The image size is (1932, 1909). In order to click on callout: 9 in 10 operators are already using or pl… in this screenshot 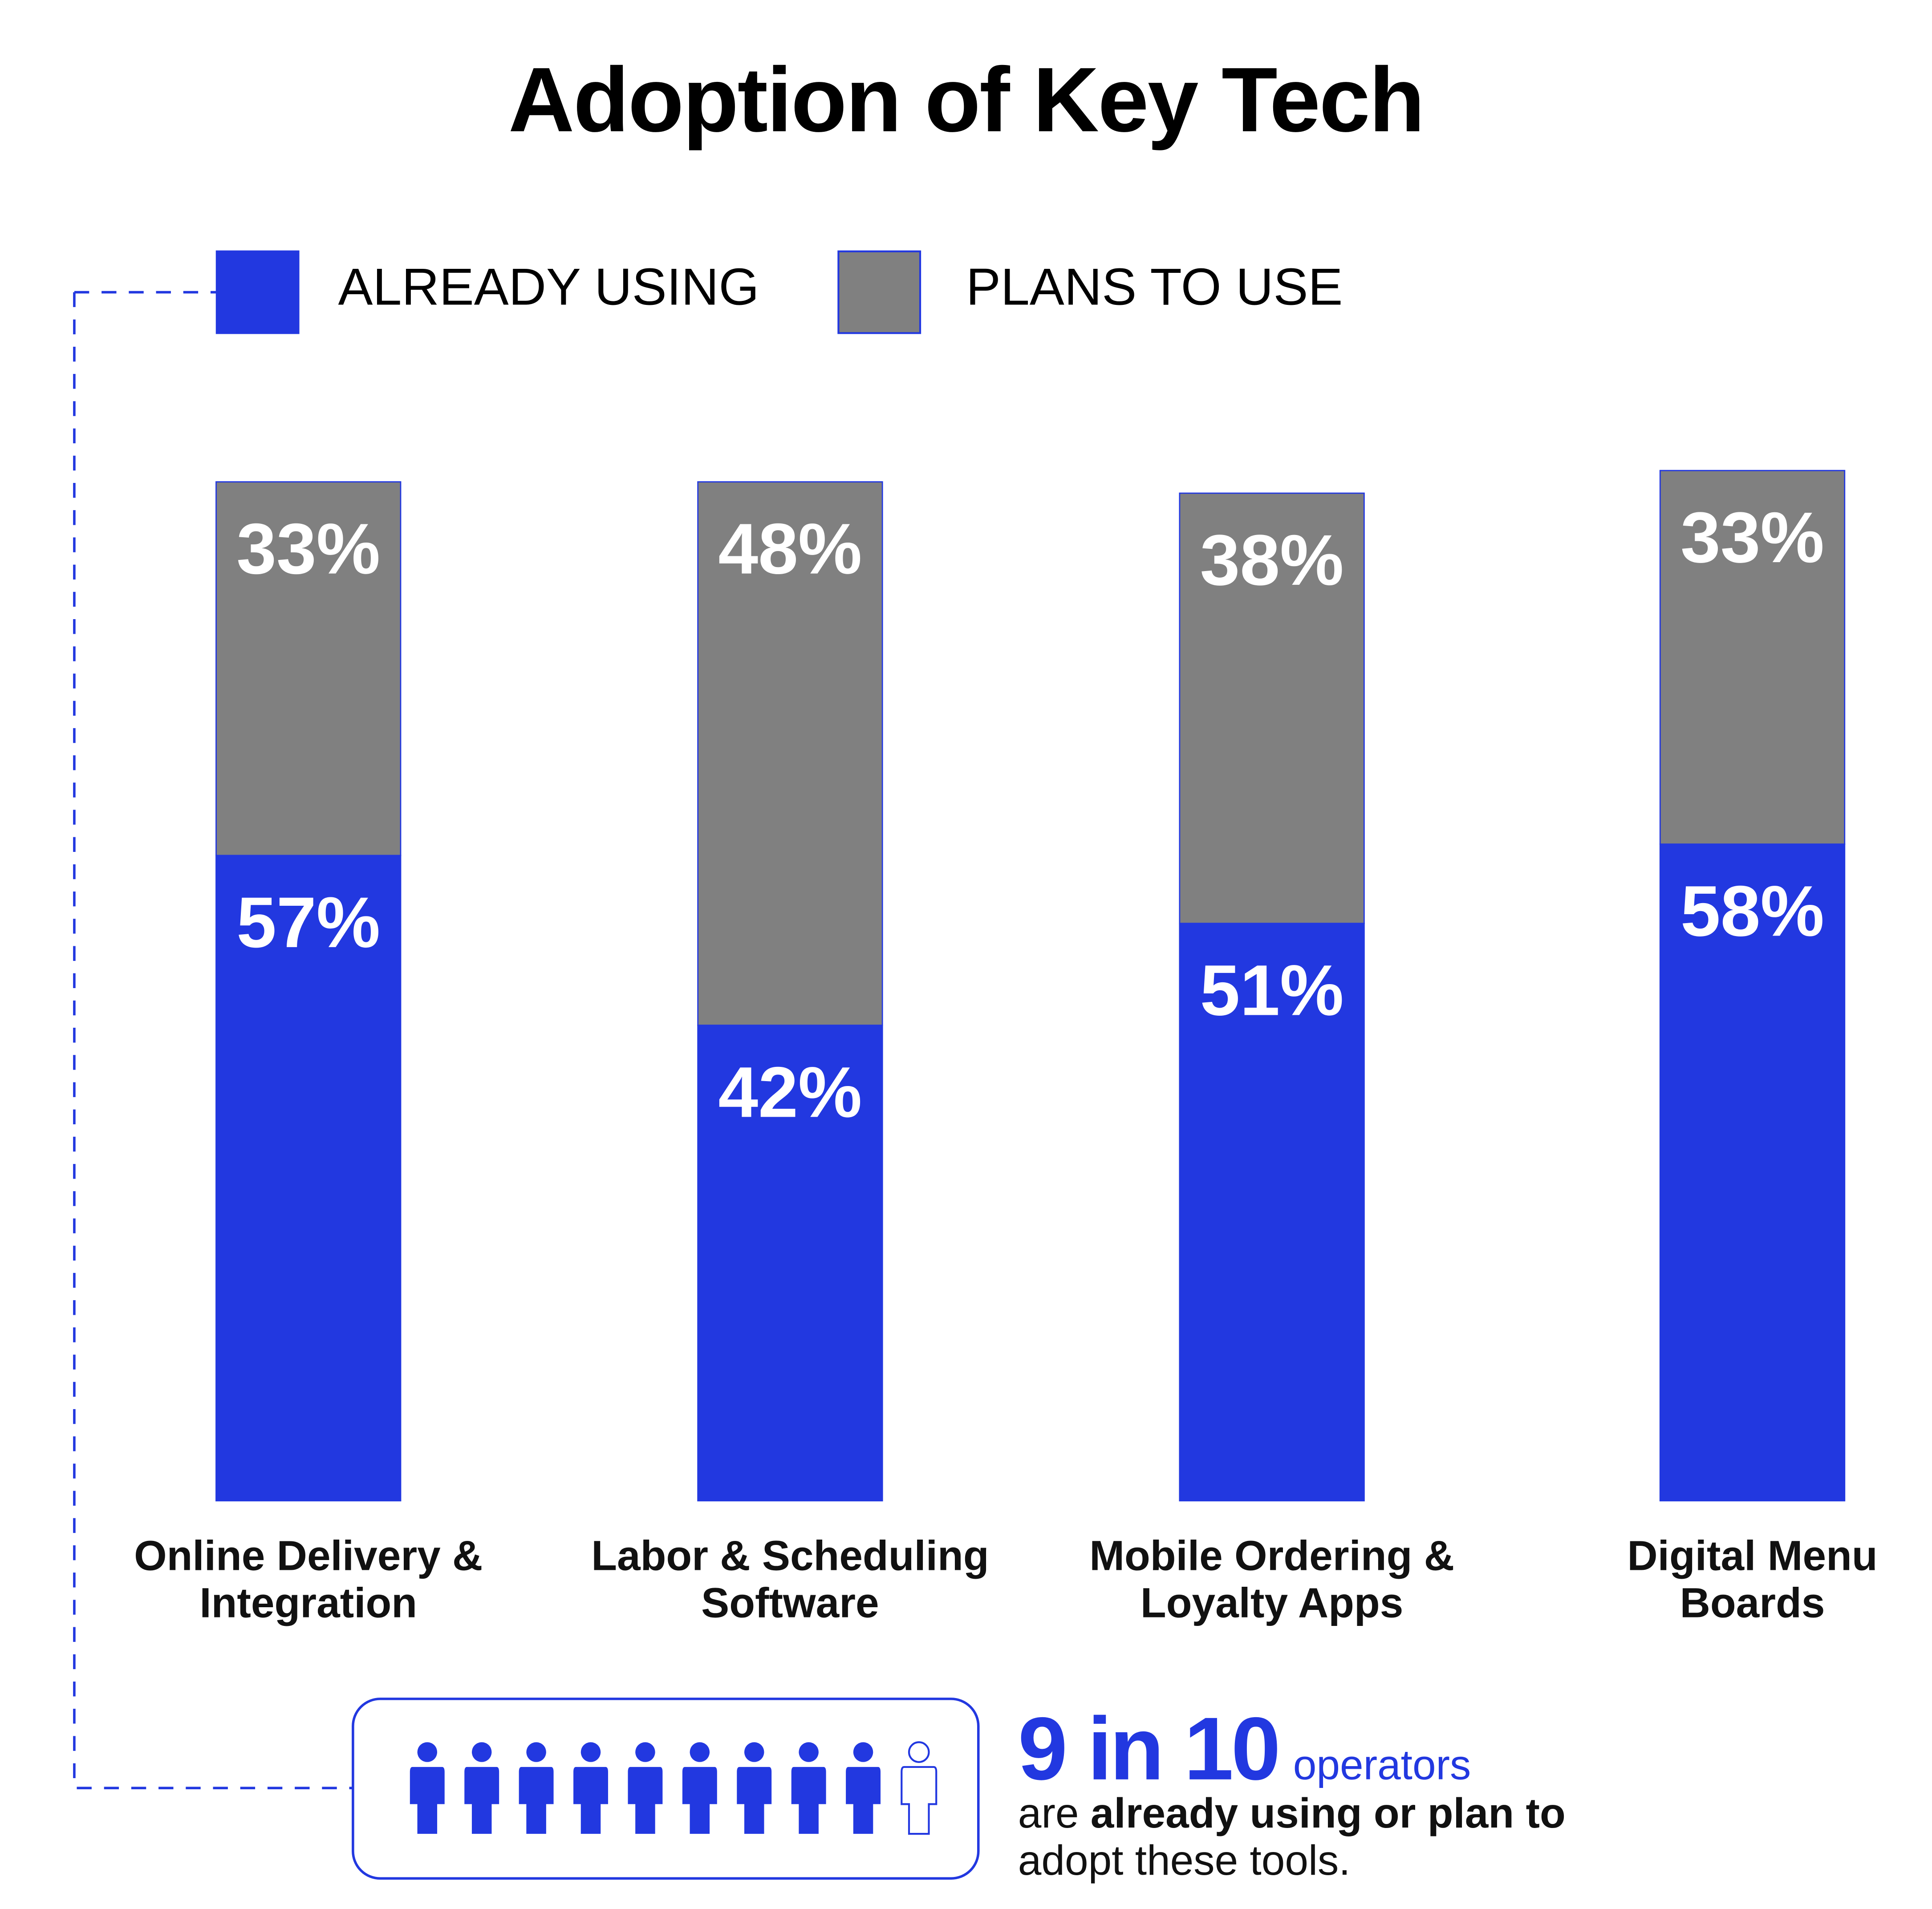, I will do `click(1303, 1792)`.